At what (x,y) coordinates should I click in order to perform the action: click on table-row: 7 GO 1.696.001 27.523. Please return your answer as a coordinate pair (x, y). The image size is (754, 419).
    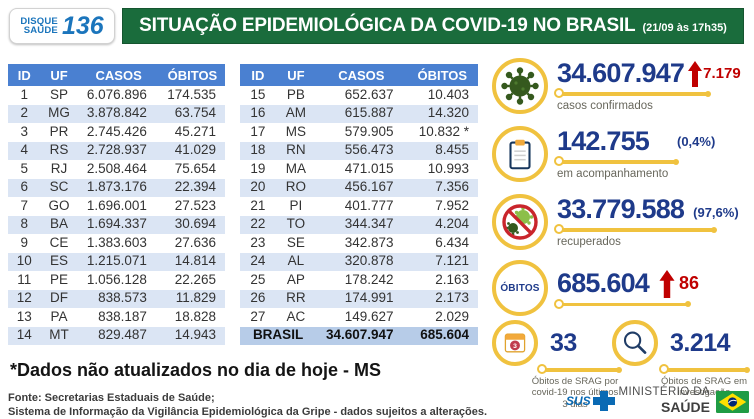
    Looking at the image, I should click on (116, 206).